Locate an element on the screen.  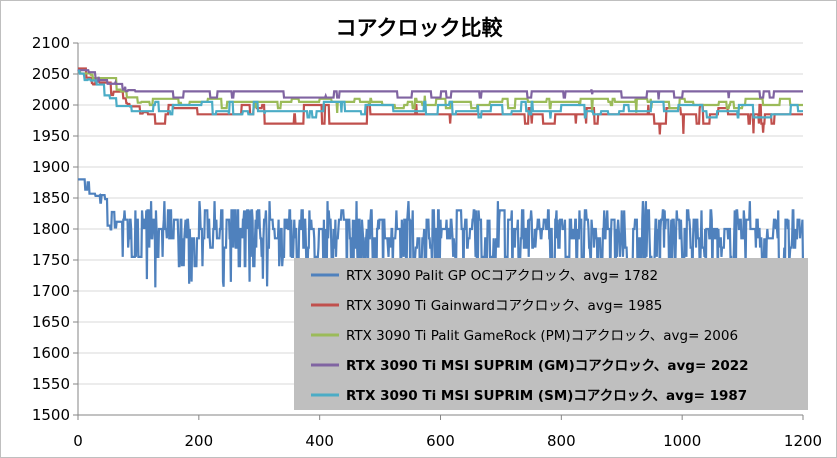
y-tick-label: 2100 is located at coordinates (51, 43).